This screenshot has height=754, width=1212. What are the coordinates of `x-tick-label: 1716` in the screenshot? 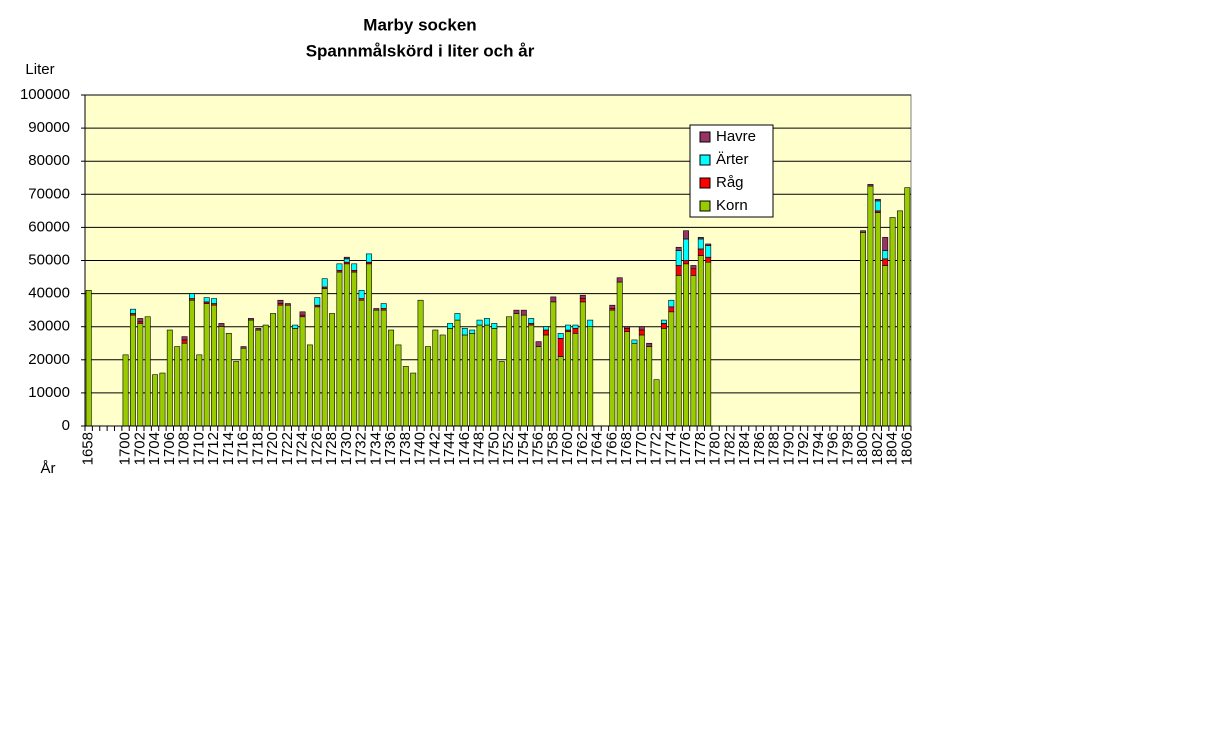 It's located at (243, 448).